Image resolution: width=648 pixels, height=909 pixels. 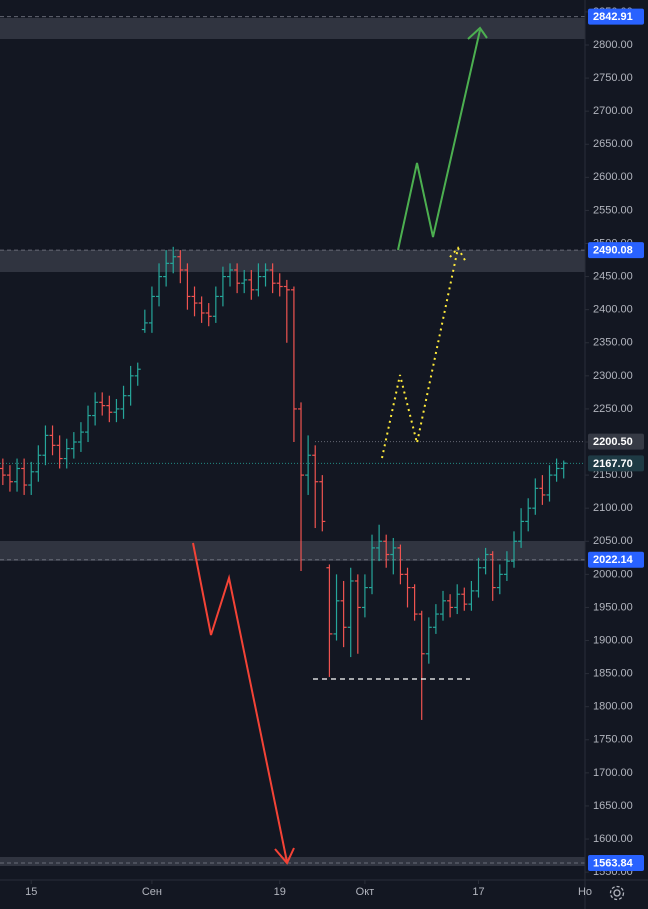 I want to click on x-tick-label: 19, so click(x=280, y=892).